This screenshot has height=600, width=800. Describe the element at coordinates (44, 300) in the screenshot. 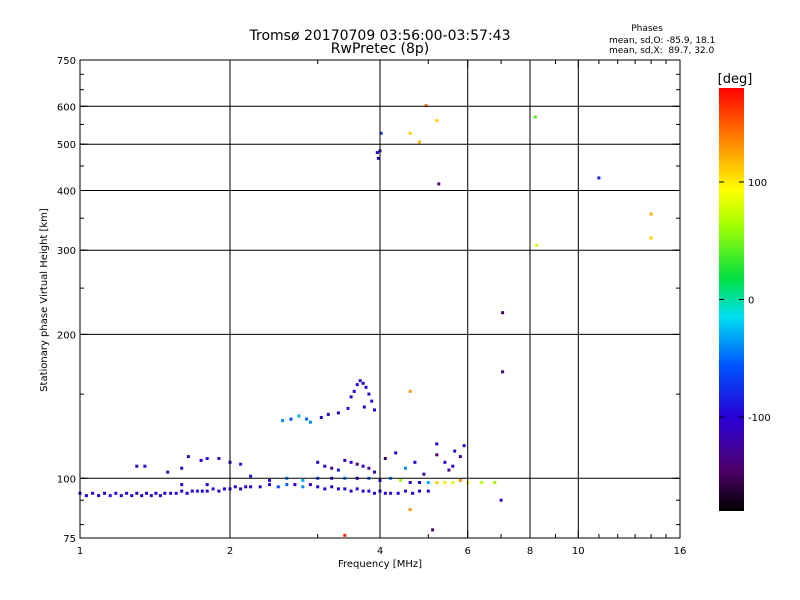

I see `y-axis-label: Stationary phase Virtual Height [km]` at that location.